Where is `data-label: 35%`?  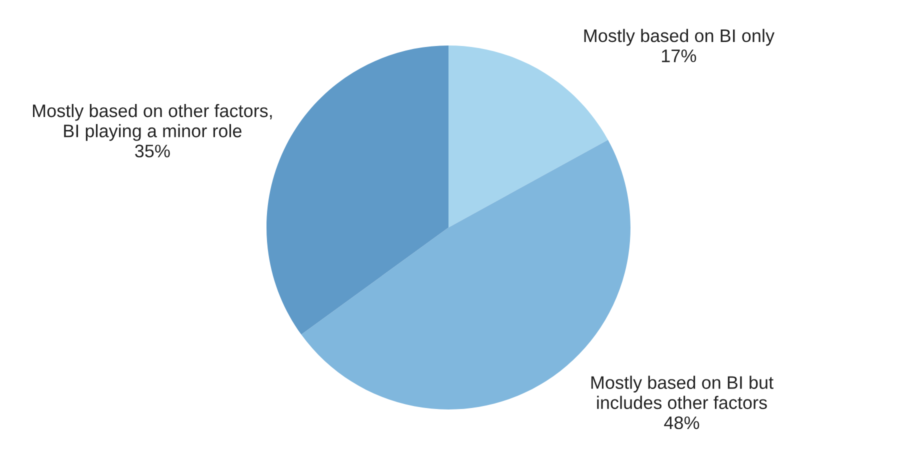
data-label: 35% is located at coordinates (152, 151).